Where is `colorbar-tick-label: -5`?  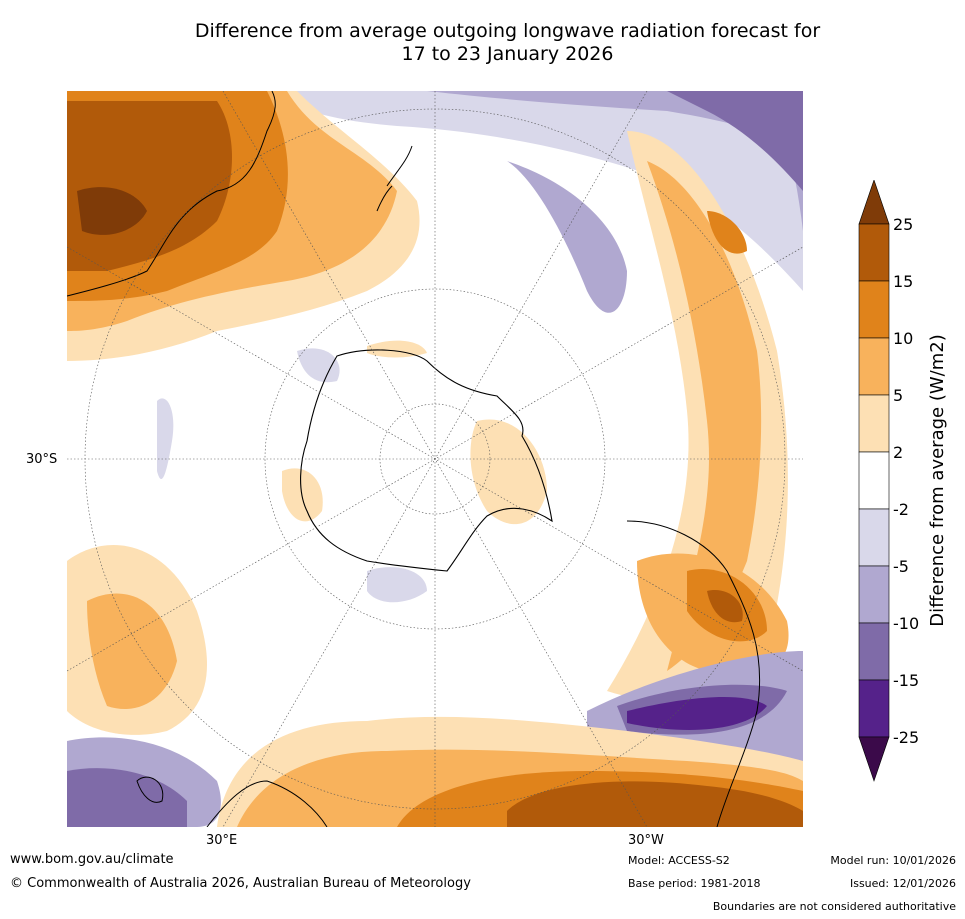 colorbar-tick-label: -5 is located at coordinates (901, 566).